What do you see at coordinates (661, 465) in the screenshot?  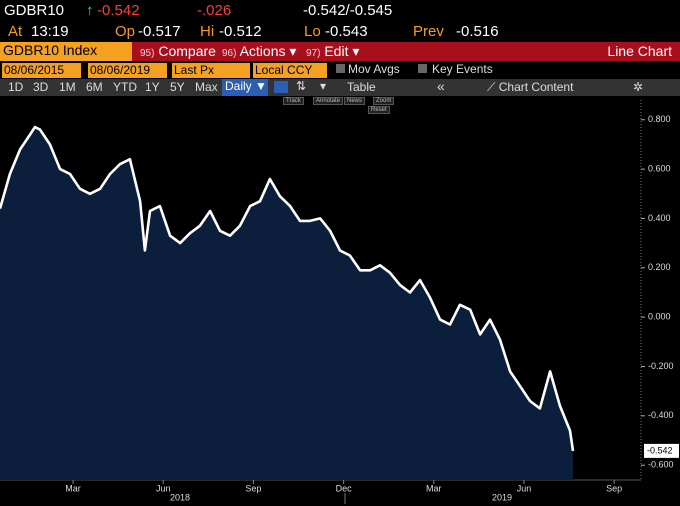 I see `y-tick-label: -0.600` at bounding box center [661, 465].